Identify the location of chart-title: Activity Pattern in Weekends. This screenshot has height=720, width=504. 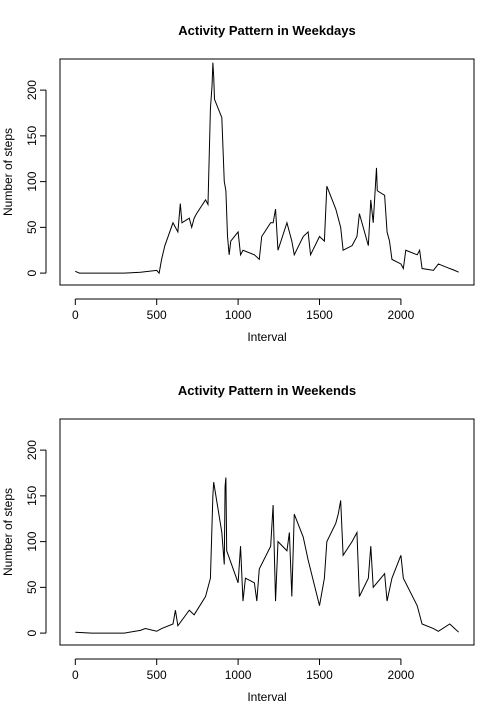
(267, 390).